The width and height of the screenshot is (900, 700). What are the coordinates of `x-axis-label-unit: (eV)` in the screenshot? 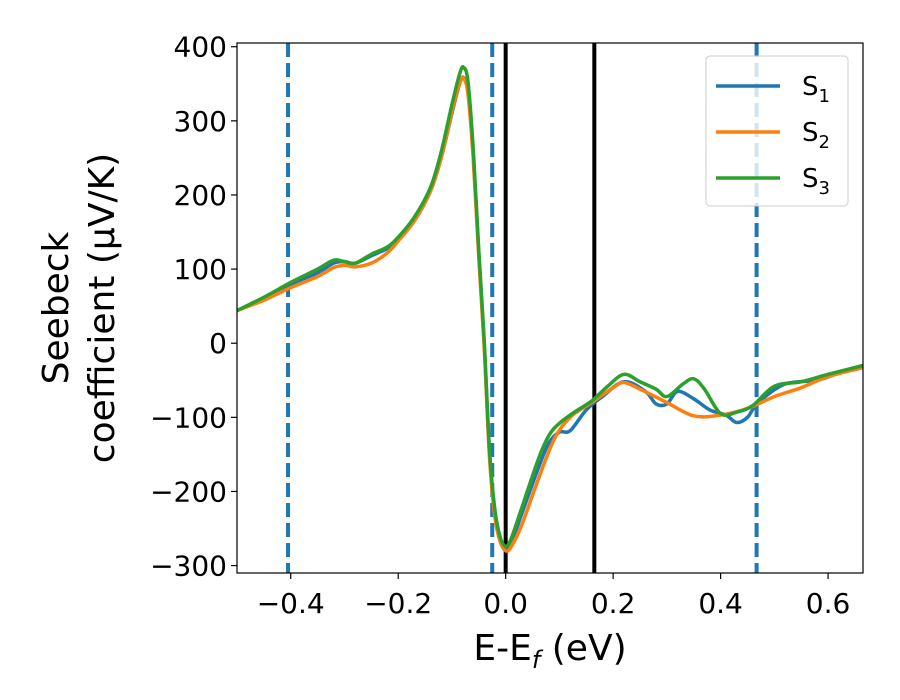 It's located at (583, 648).